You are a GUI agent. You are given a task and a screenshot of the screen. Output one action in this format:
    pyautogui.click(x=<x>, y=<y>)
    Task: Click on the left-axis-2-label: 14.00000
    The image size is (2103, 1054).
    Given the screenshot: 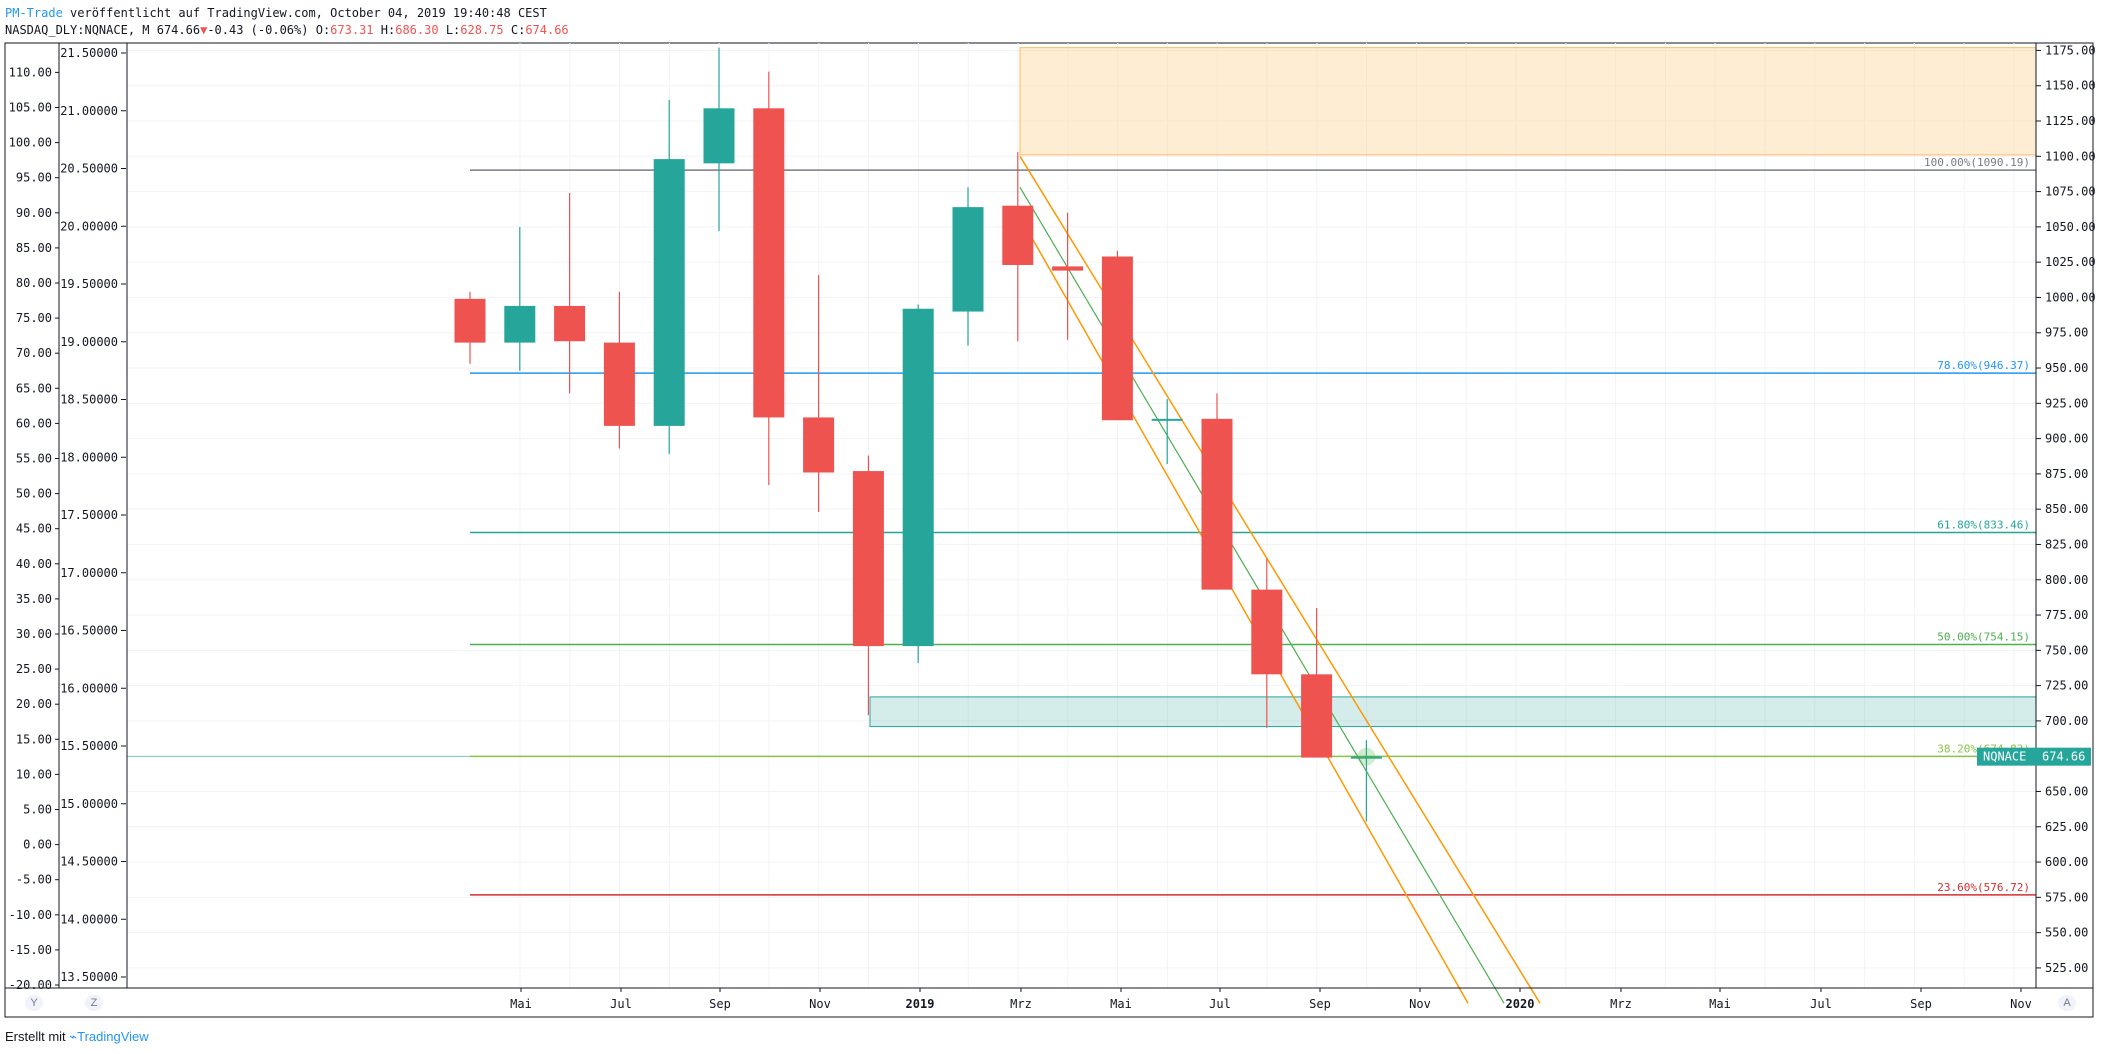 What is the action you would take?
    pyautogui.click(x=89, y=919)
    